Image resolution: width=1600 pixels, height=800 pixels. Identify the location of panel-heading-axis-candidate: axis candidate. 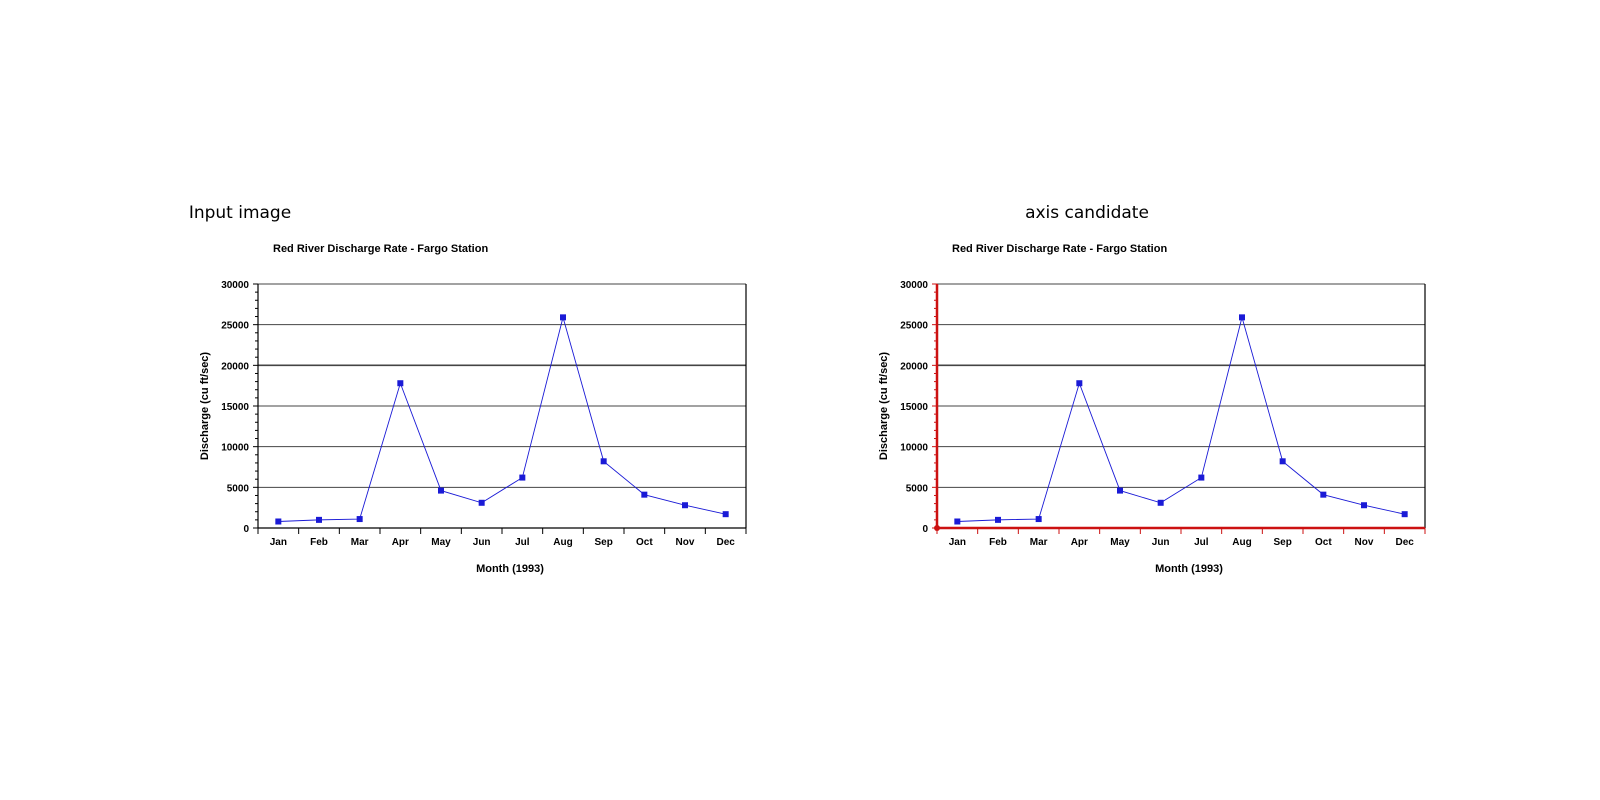
(1087, 213).